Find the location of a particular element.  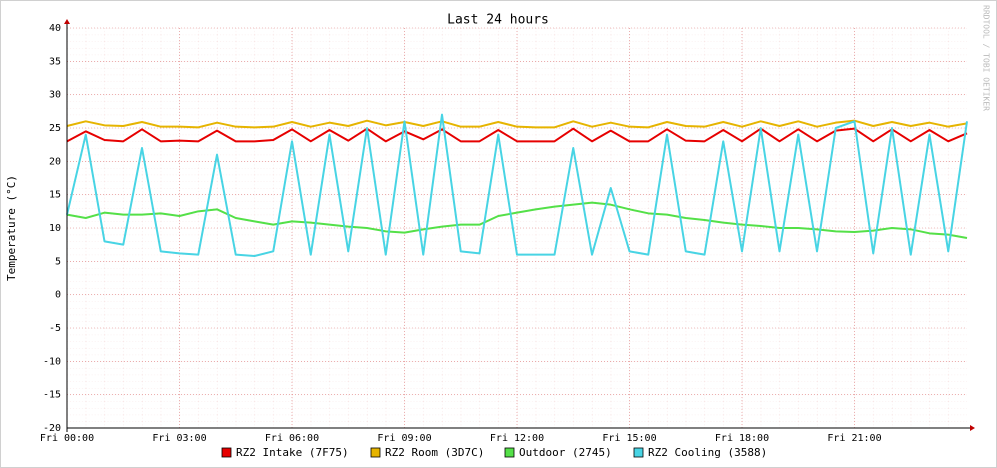

y-tick-label: -10 is located at coordinates (52, 361).